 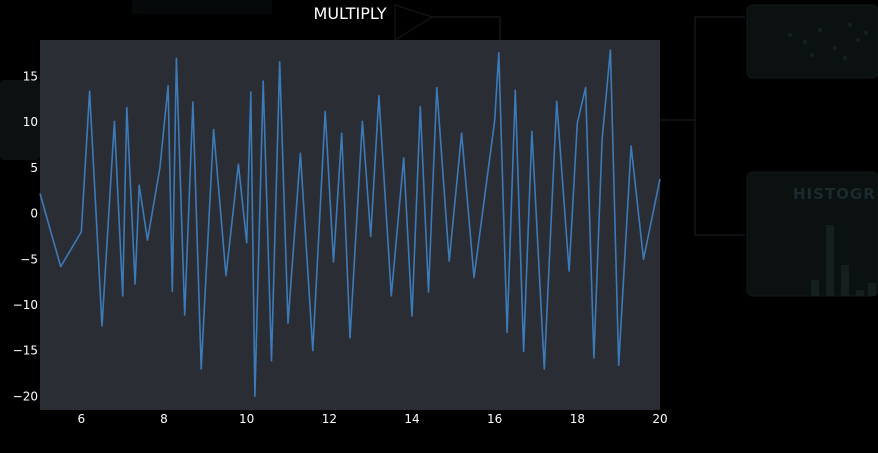 I want to click on y-tick-label: −20, so click(x=25, y=396).